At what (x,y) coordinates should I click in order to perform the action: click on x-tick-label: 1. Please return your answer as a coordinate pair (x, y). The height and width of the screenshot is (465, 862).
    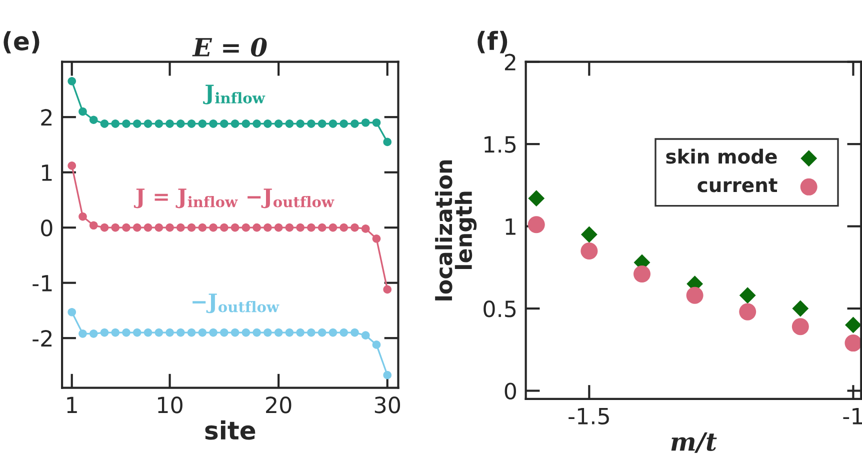
    Looking at the image, I should click on (72, 405).